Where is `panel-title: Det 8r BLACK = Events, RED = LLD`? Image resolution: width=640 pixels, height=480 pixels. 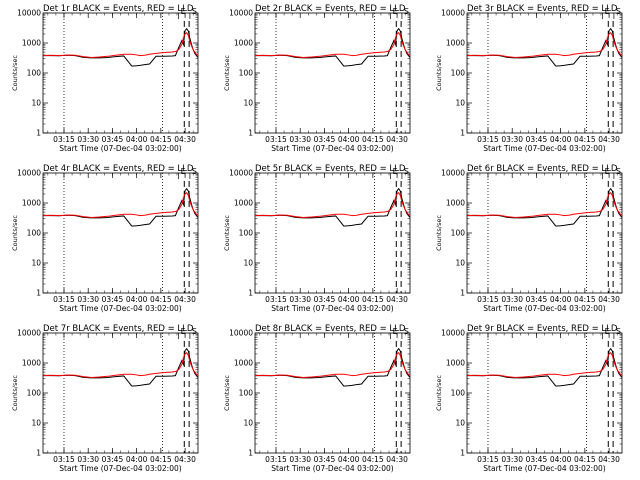
panel-title: Det 8r BLACK = Events, RED = LLD is located at coordinates (330, 329).